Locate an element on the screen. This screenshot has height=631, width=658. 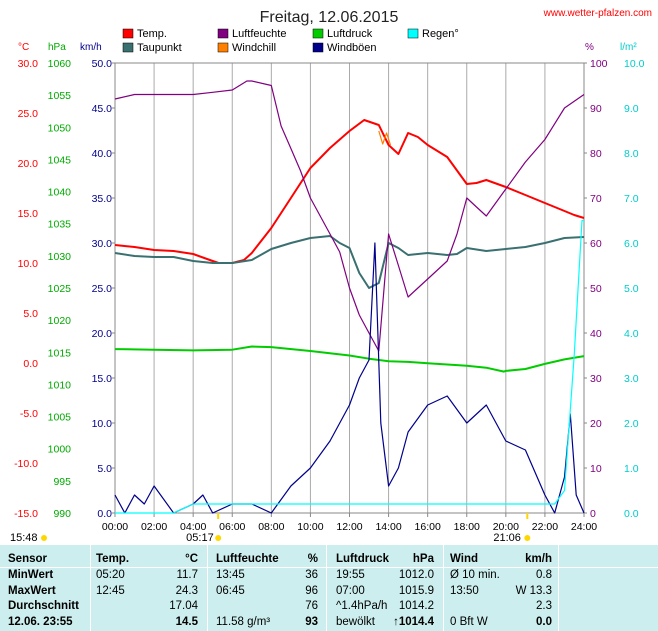
humidity-tick-label: 20 is located at coordinates (596, 424).